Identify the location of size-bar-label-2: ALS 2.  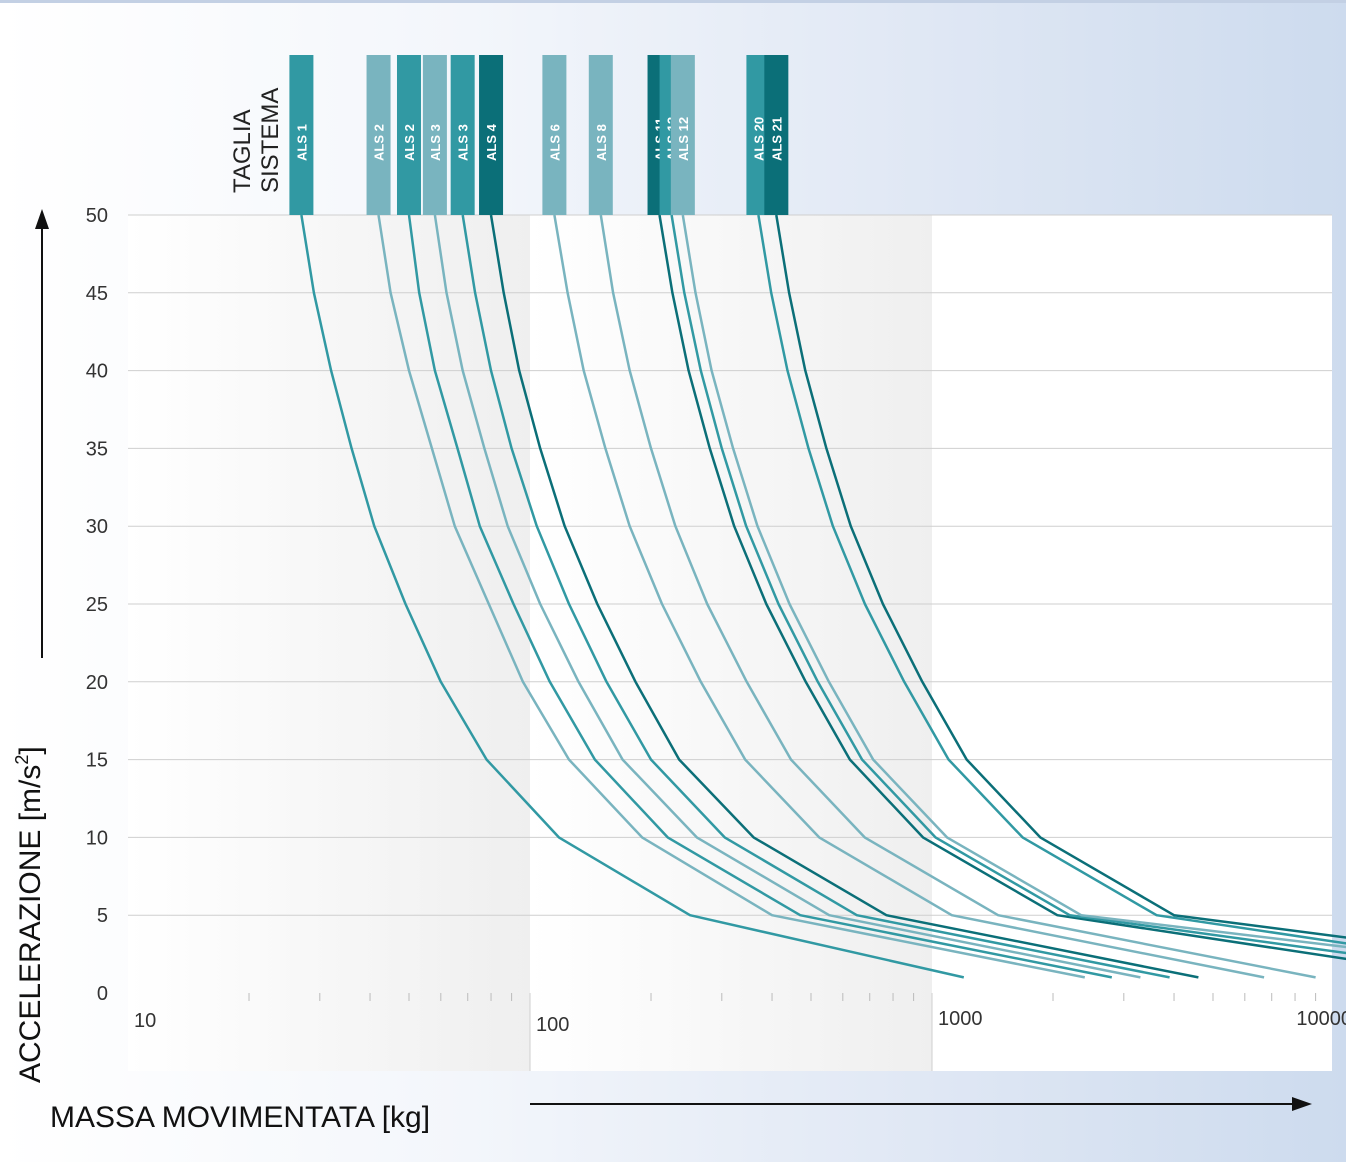
(409, 142).